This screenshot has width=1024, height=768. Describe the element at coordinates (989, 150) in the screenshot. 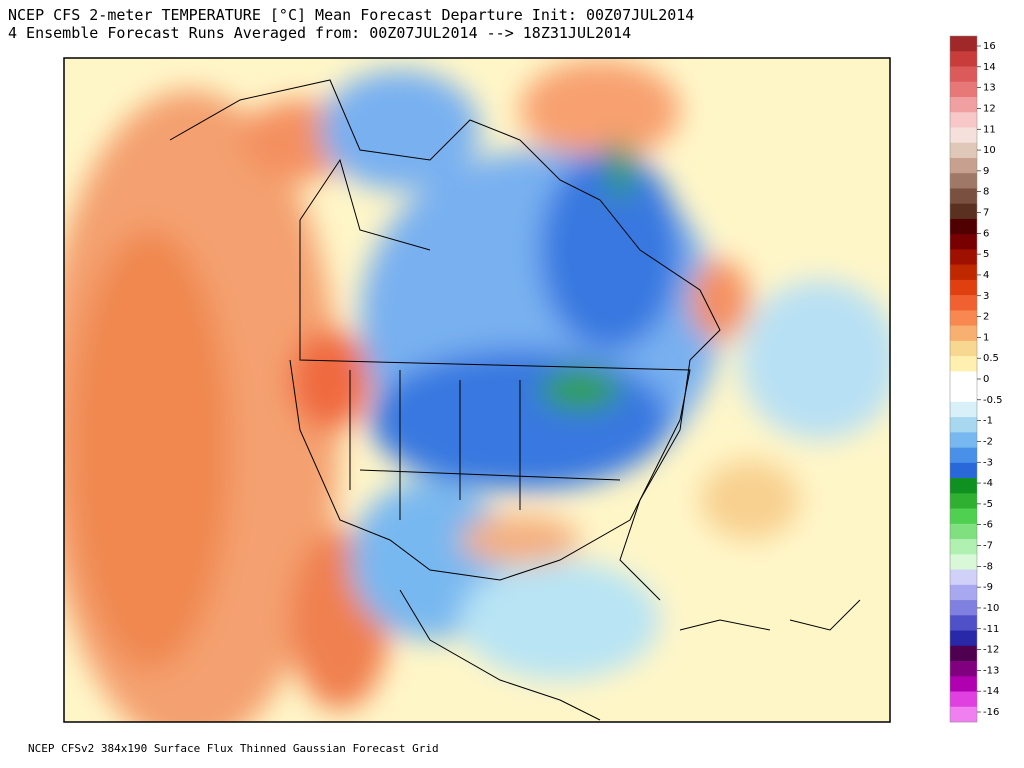

I see `colorbar-label: 10` at that location.